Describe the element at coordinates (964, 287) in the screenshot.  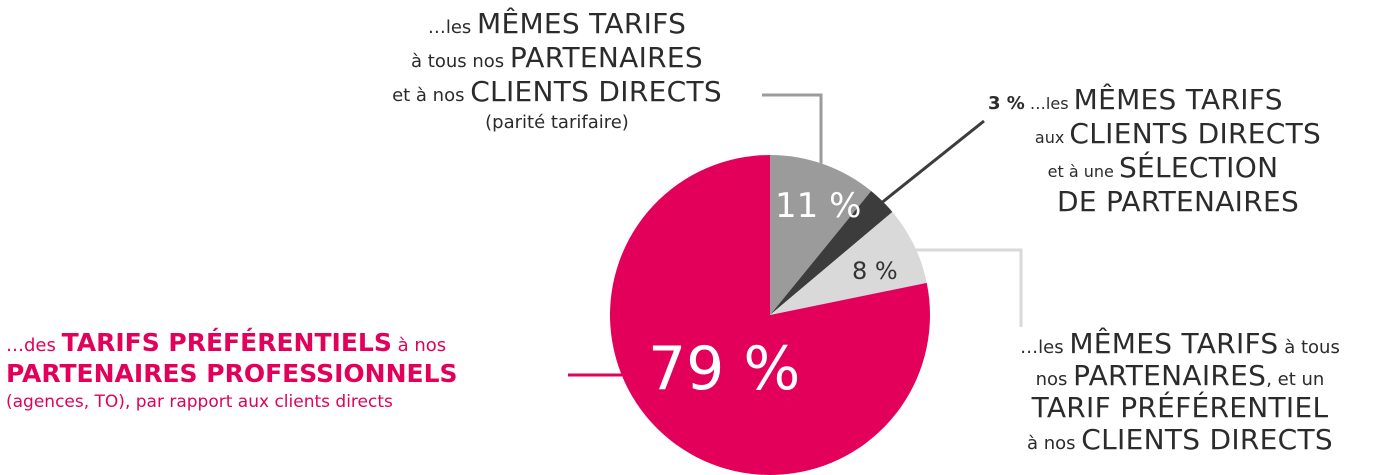
I see `leader-line-eight-pct` at that location.